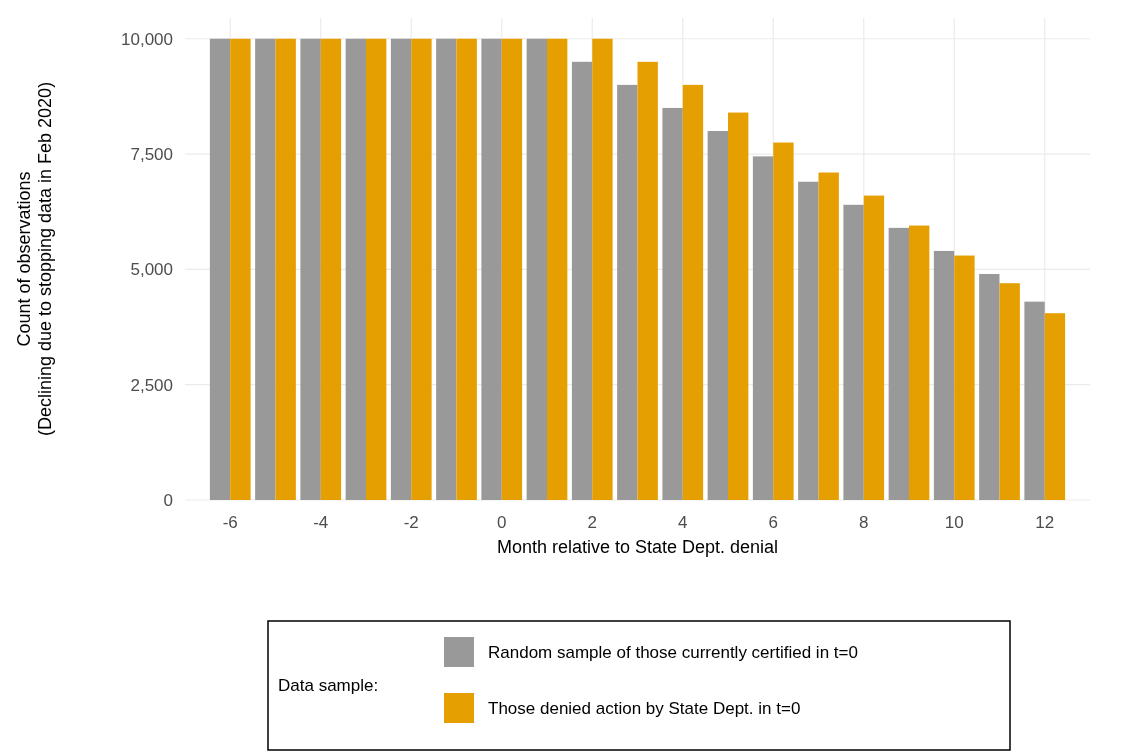 The image size is (1127, 755). I want to click on y-tick-label: 10,000, so click(147, 39).